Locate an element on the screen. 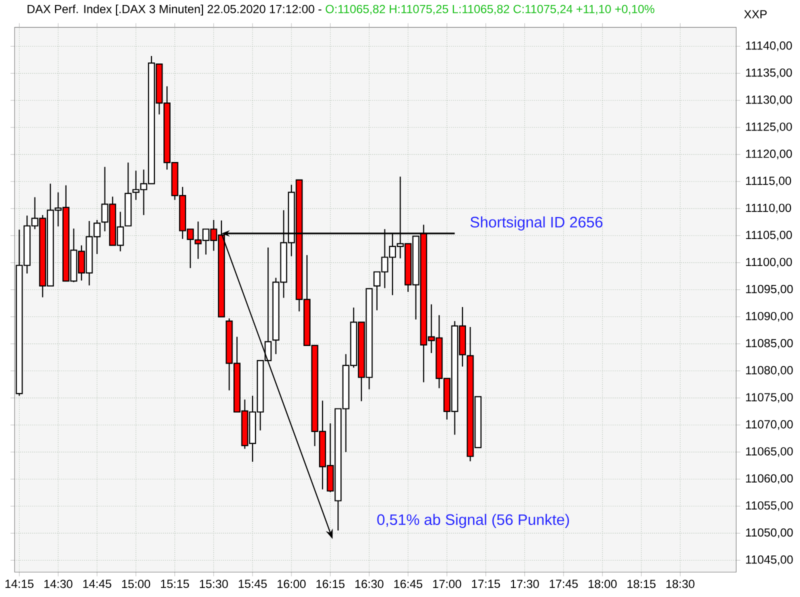 This screenshot has height=597, width=800. y-tick-label: 11125,00 is located at coordinates (769, 127).